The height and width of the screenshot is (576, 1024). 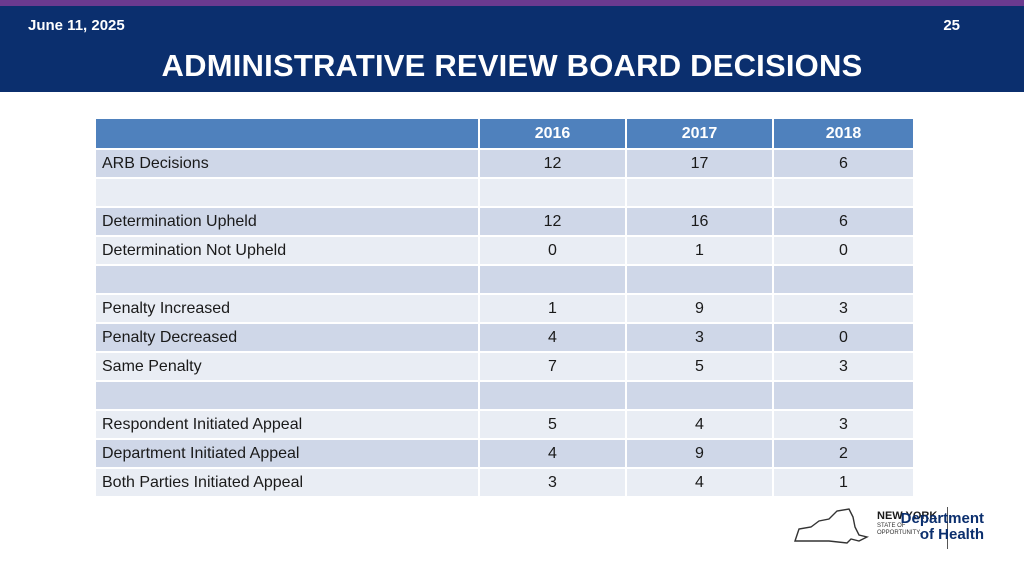 What do you see at coordinates (287, 424) in the screenshot?
I see `row-label: Respondent Initiated Appeal` at bounding box center [287, 424].